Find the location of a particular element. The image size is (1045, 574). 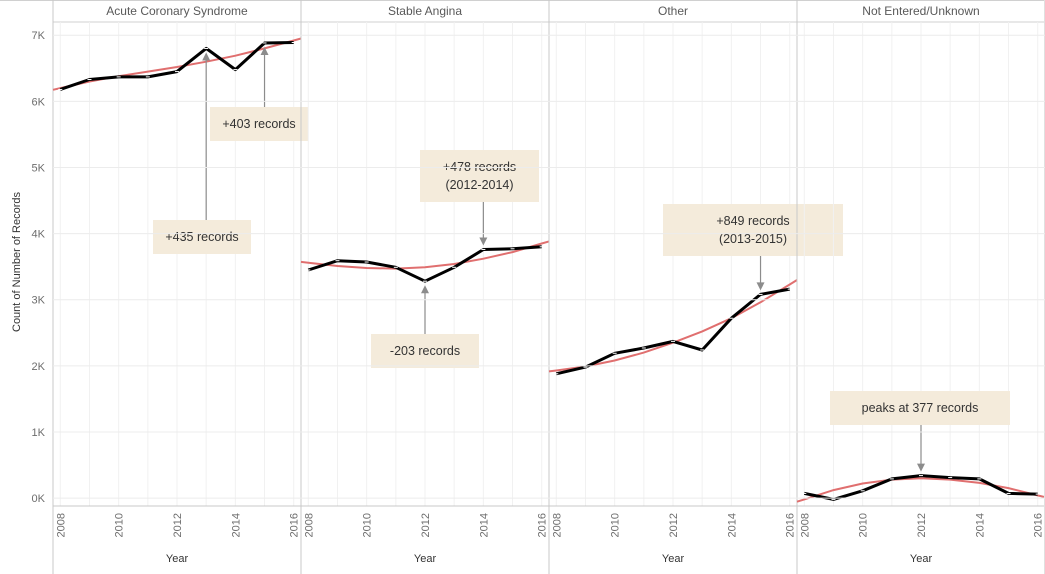

header-top-border is located at coordinates (522, 0).